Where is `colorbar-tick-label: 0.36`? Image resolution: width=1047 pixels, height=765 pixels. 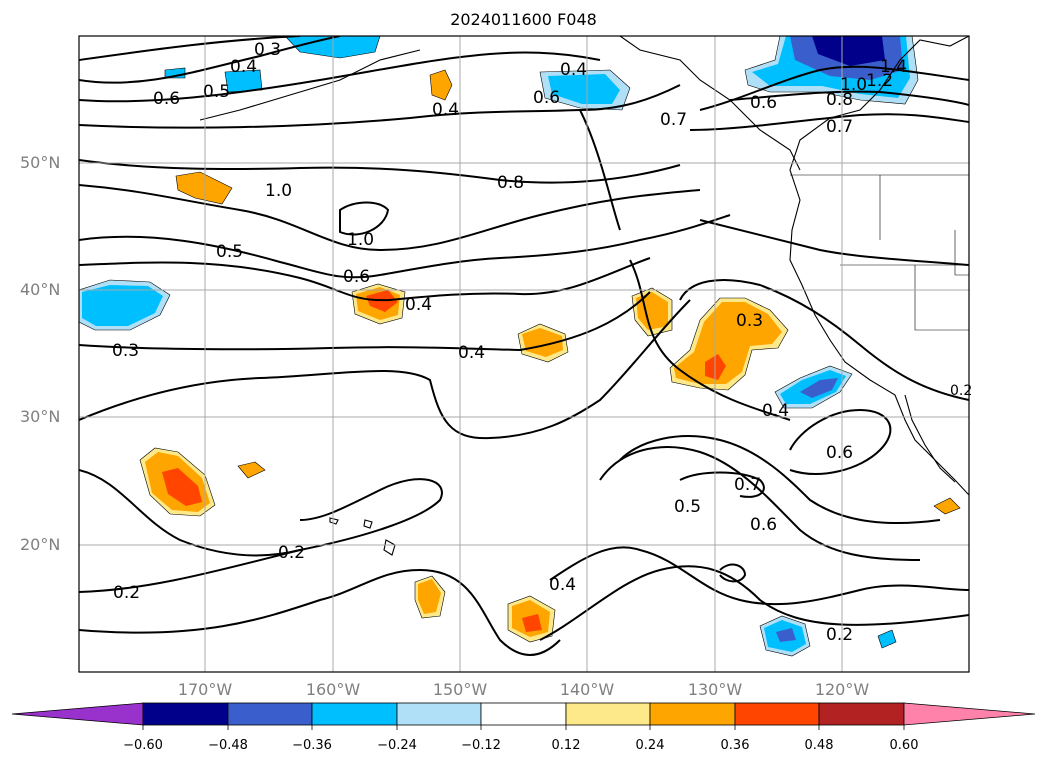
colorbar-tick-label: 0.36 is located at coordinates (735, 745).